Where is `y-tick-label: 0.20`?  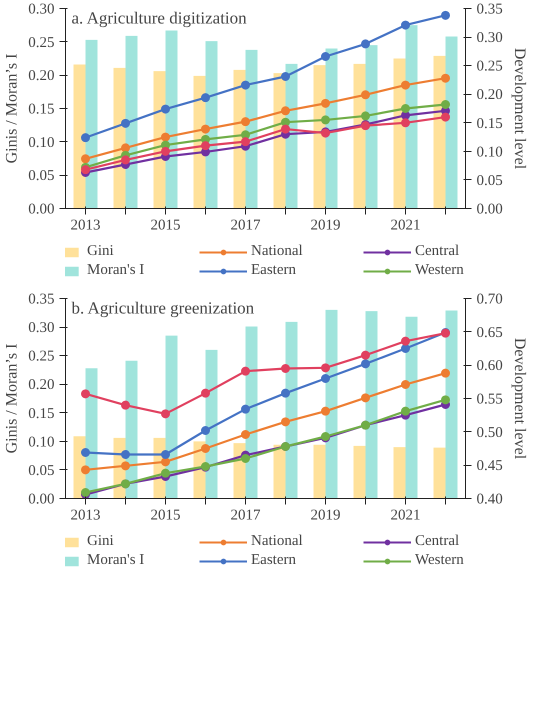 y-tick-label: 0.20 is located at coordinates (41, 385).